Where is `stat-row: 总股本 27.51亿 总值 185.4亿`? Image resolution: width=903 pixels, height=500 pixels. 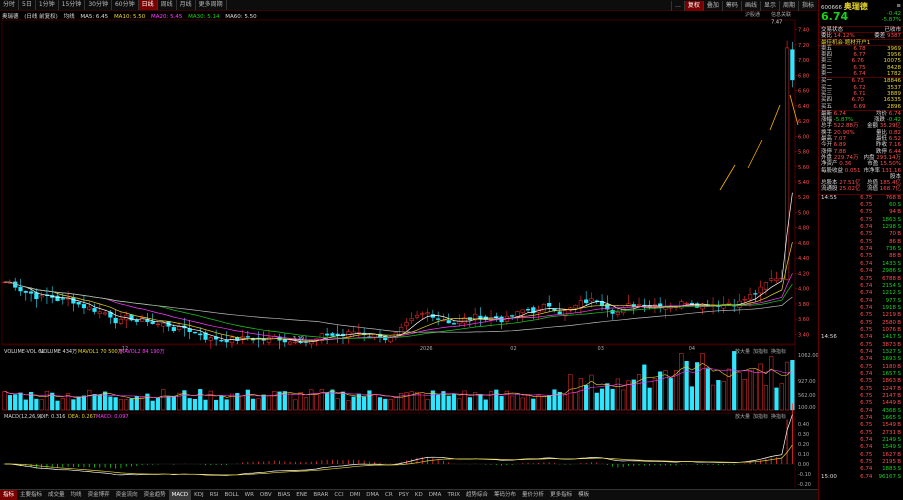 stat-row: 总股本 27.51亿 总值 185.4亿 is located at coordinates (861, 183).